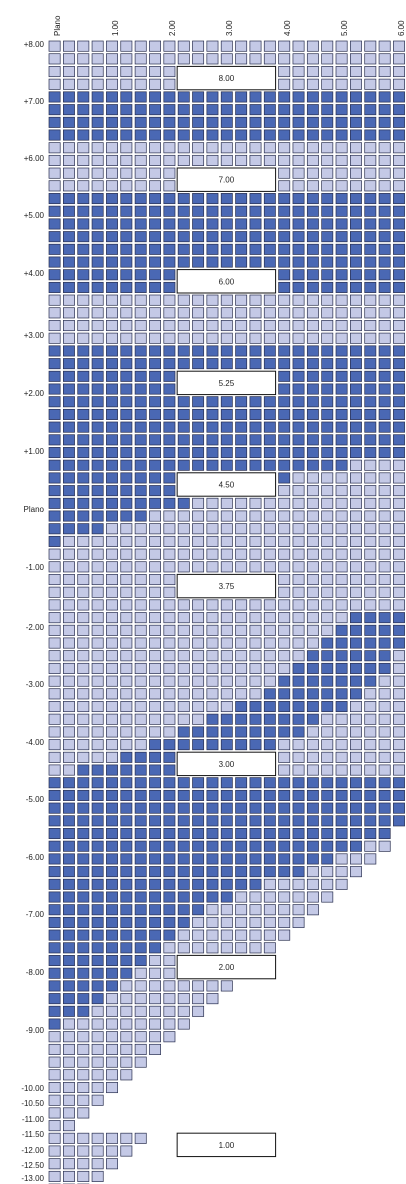 Image resolution: width=406 pixels, height=1184 pixels. Describe the element at coordinates (227, 967) in the screenshot. I see `box-label-text: 2.00` at that location.